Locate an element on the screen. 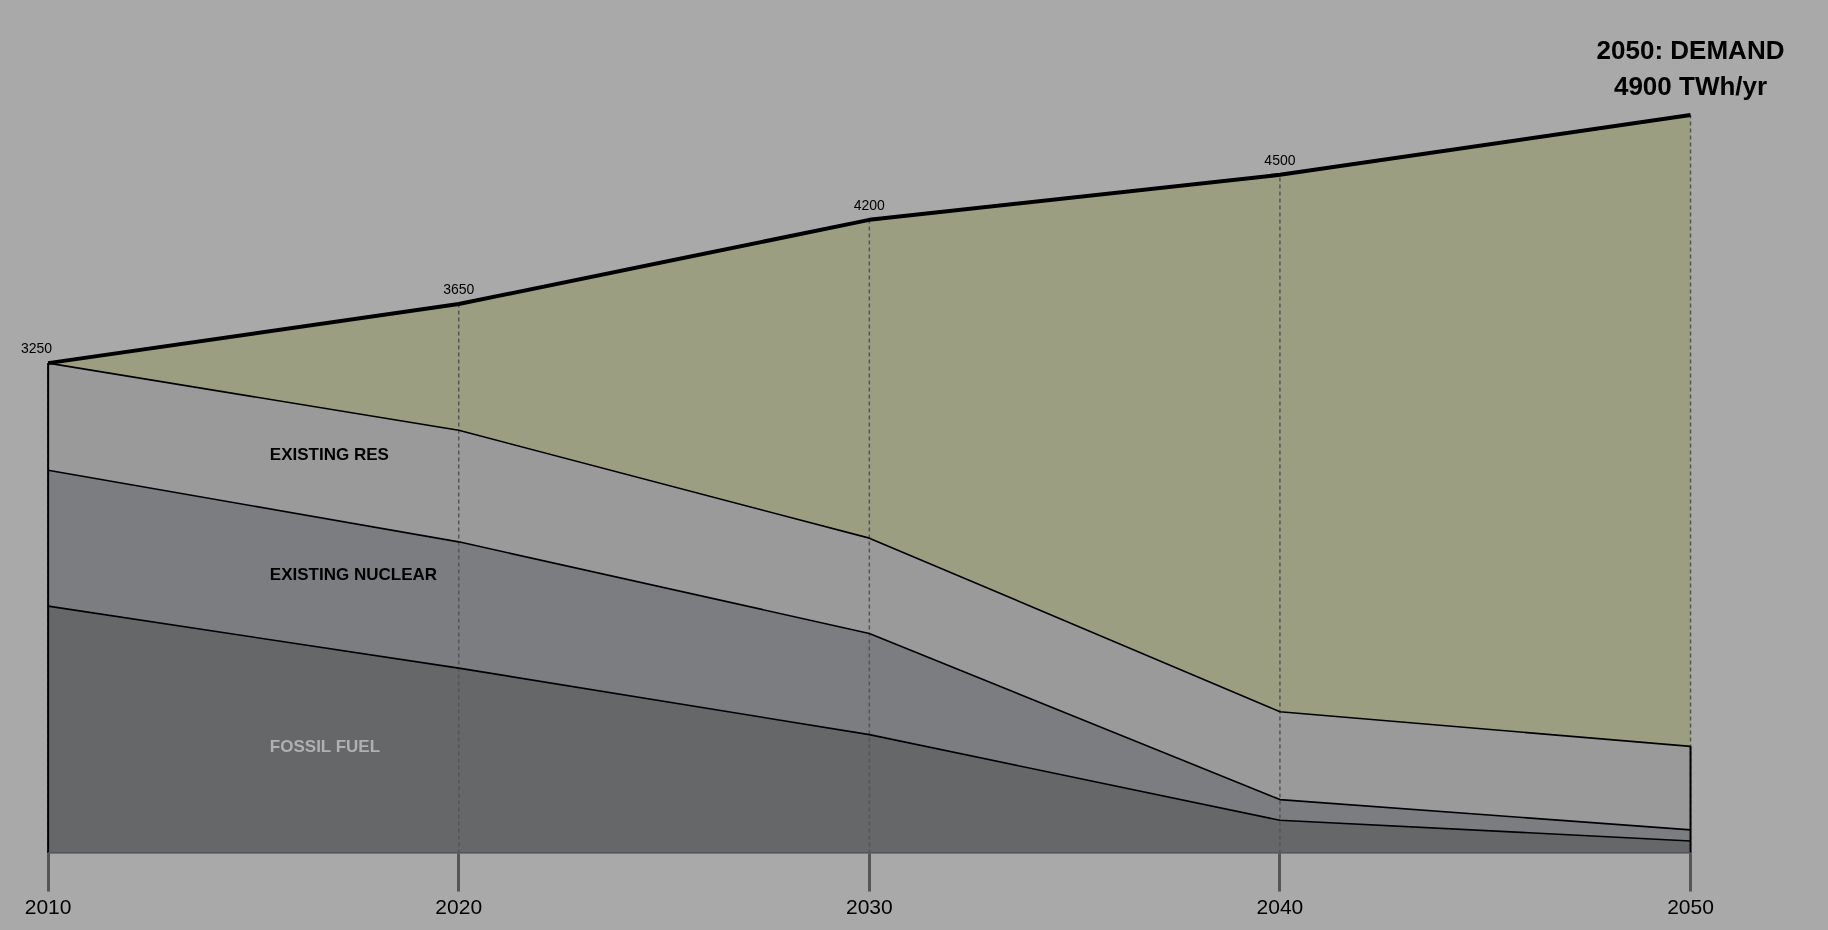 This screenshot has width=1828, height=930. series-label: FOSSIL FUEL is located at coordinates (325, 747).